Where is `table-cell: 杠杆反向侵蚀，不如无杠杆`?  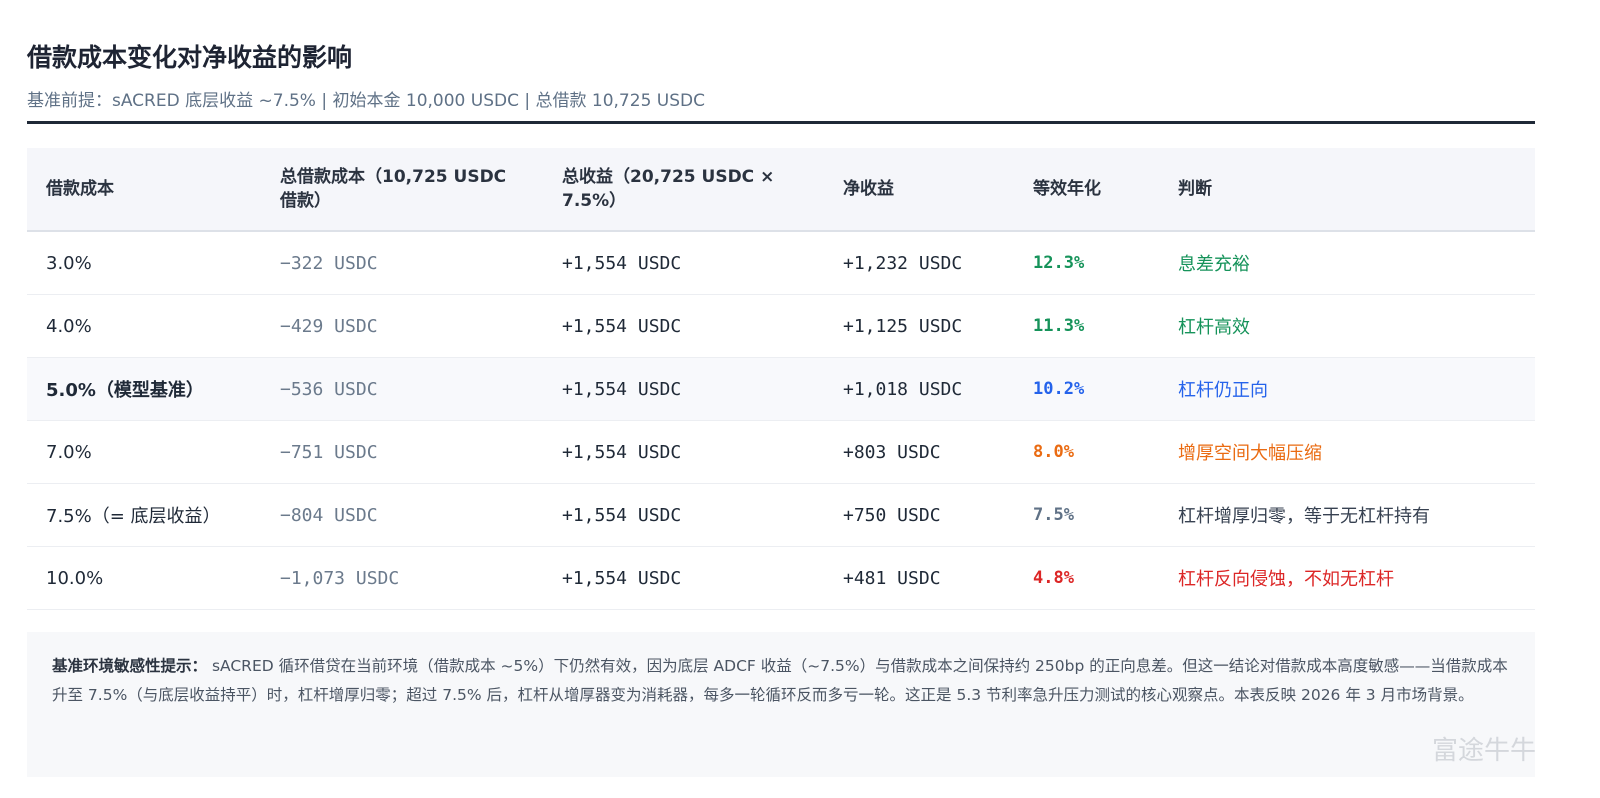
table-cell: 杠杆反向侵蚀，不如无杠杆 is located at coordinates (1347, 578).